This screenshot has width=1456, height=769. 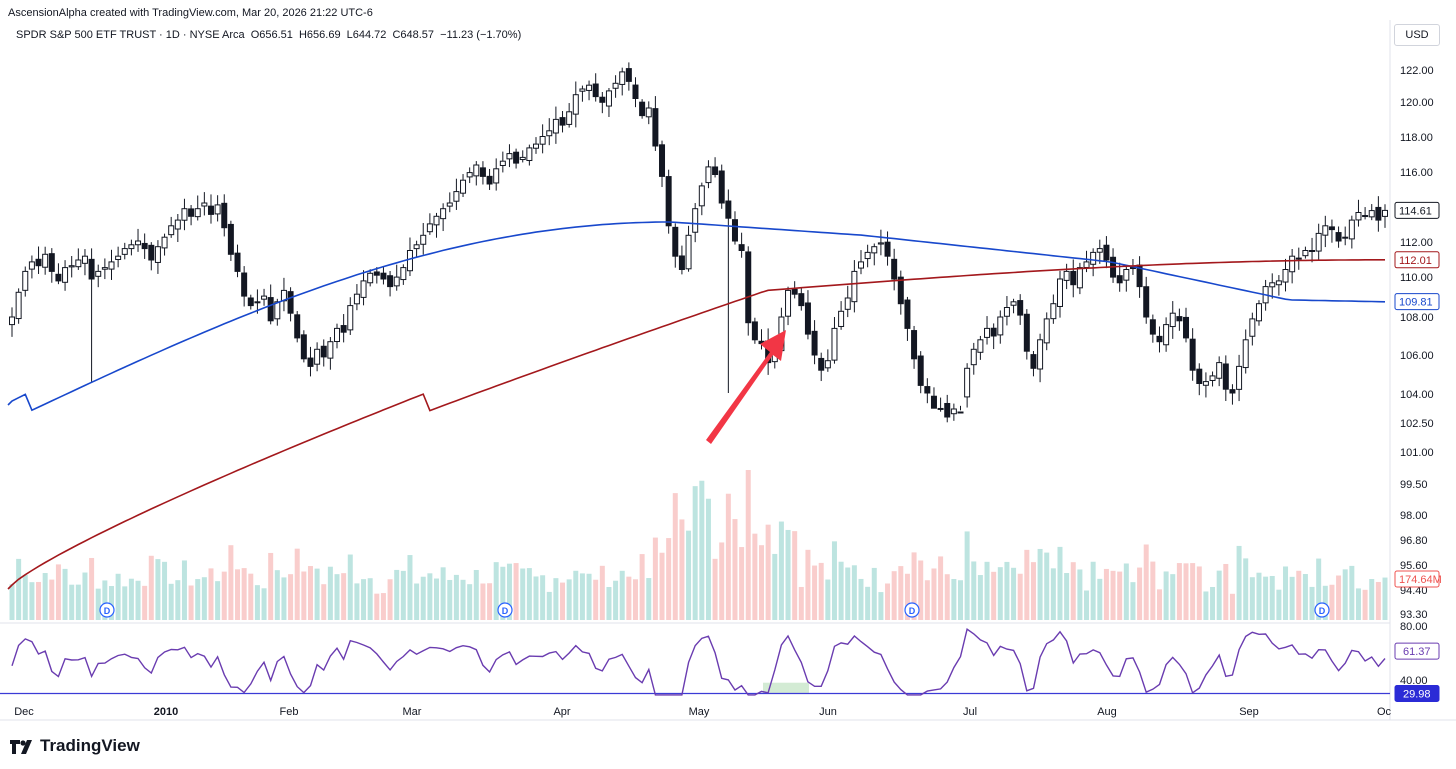 I want to click on tradingview-logo-text: TradingView, so click(x=90, y=745).